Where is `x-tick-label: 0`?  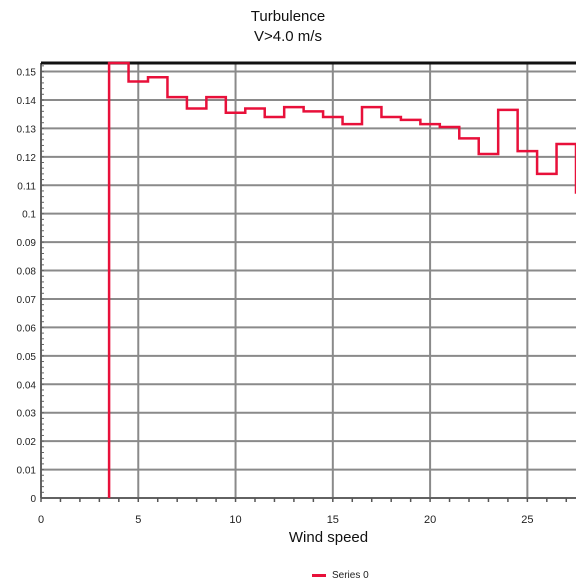
x-tick-label: 0 is located at coordinates (41, 520).